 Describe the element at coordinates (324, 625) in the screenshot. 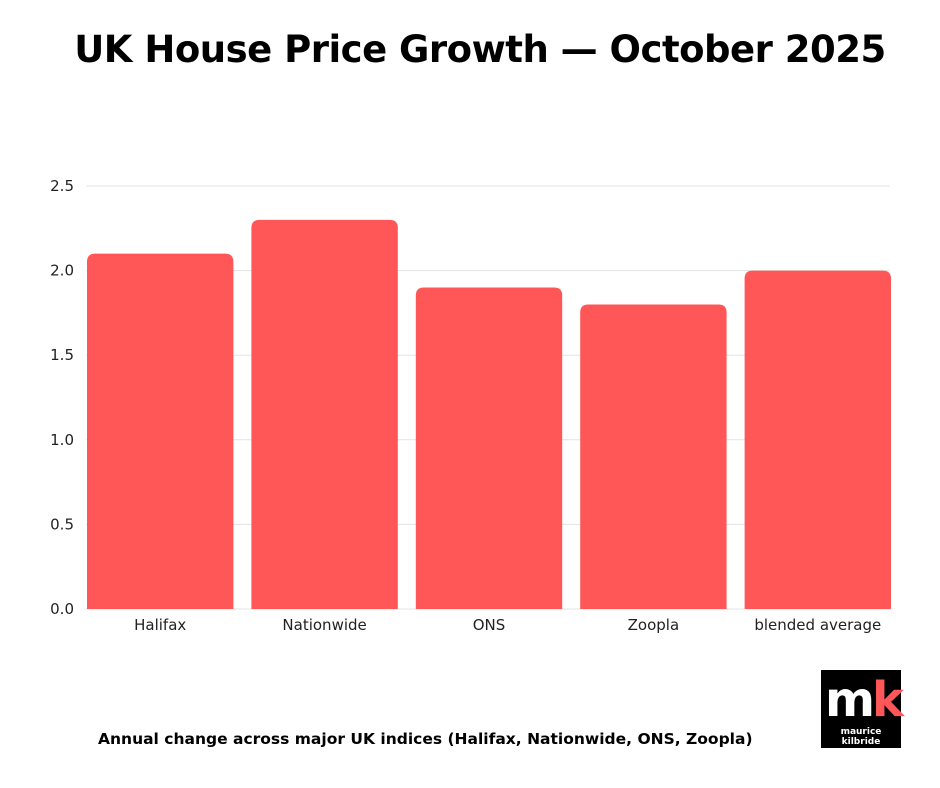

I see `x-tick-label: Nationwide` at that location.